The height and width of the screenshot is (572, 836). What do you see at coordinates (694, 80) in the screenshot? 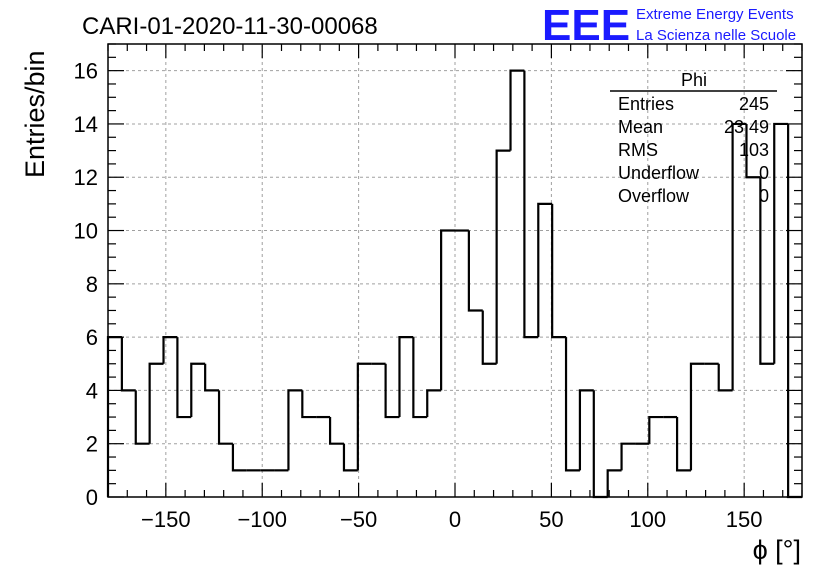
I see `stats-title: Phi` at bounding box center [694, 80].